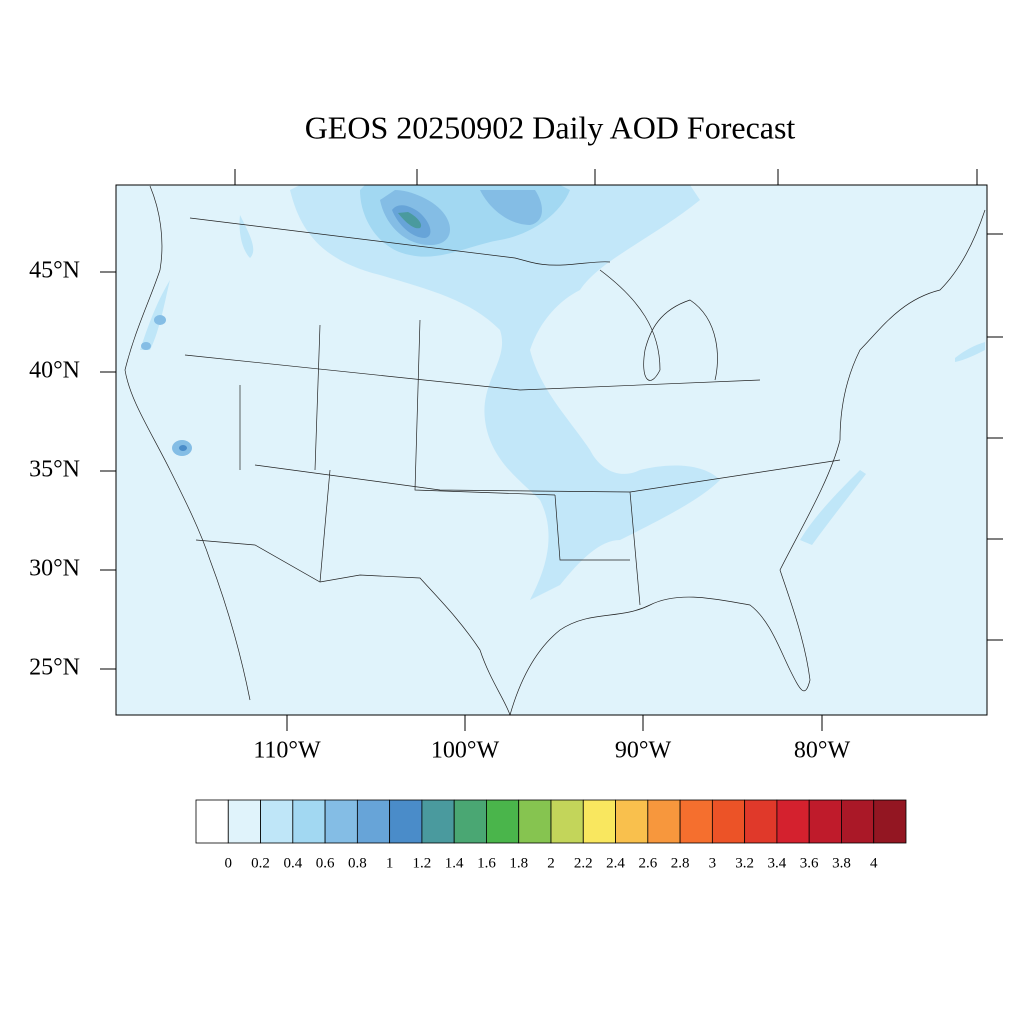 The height and width of the screenshot is (1029, 1024). What do you see at coordinates (680, 863) in the screenshot?
I see `colorbar-label: 2.8` at bounding box center [680, 863].